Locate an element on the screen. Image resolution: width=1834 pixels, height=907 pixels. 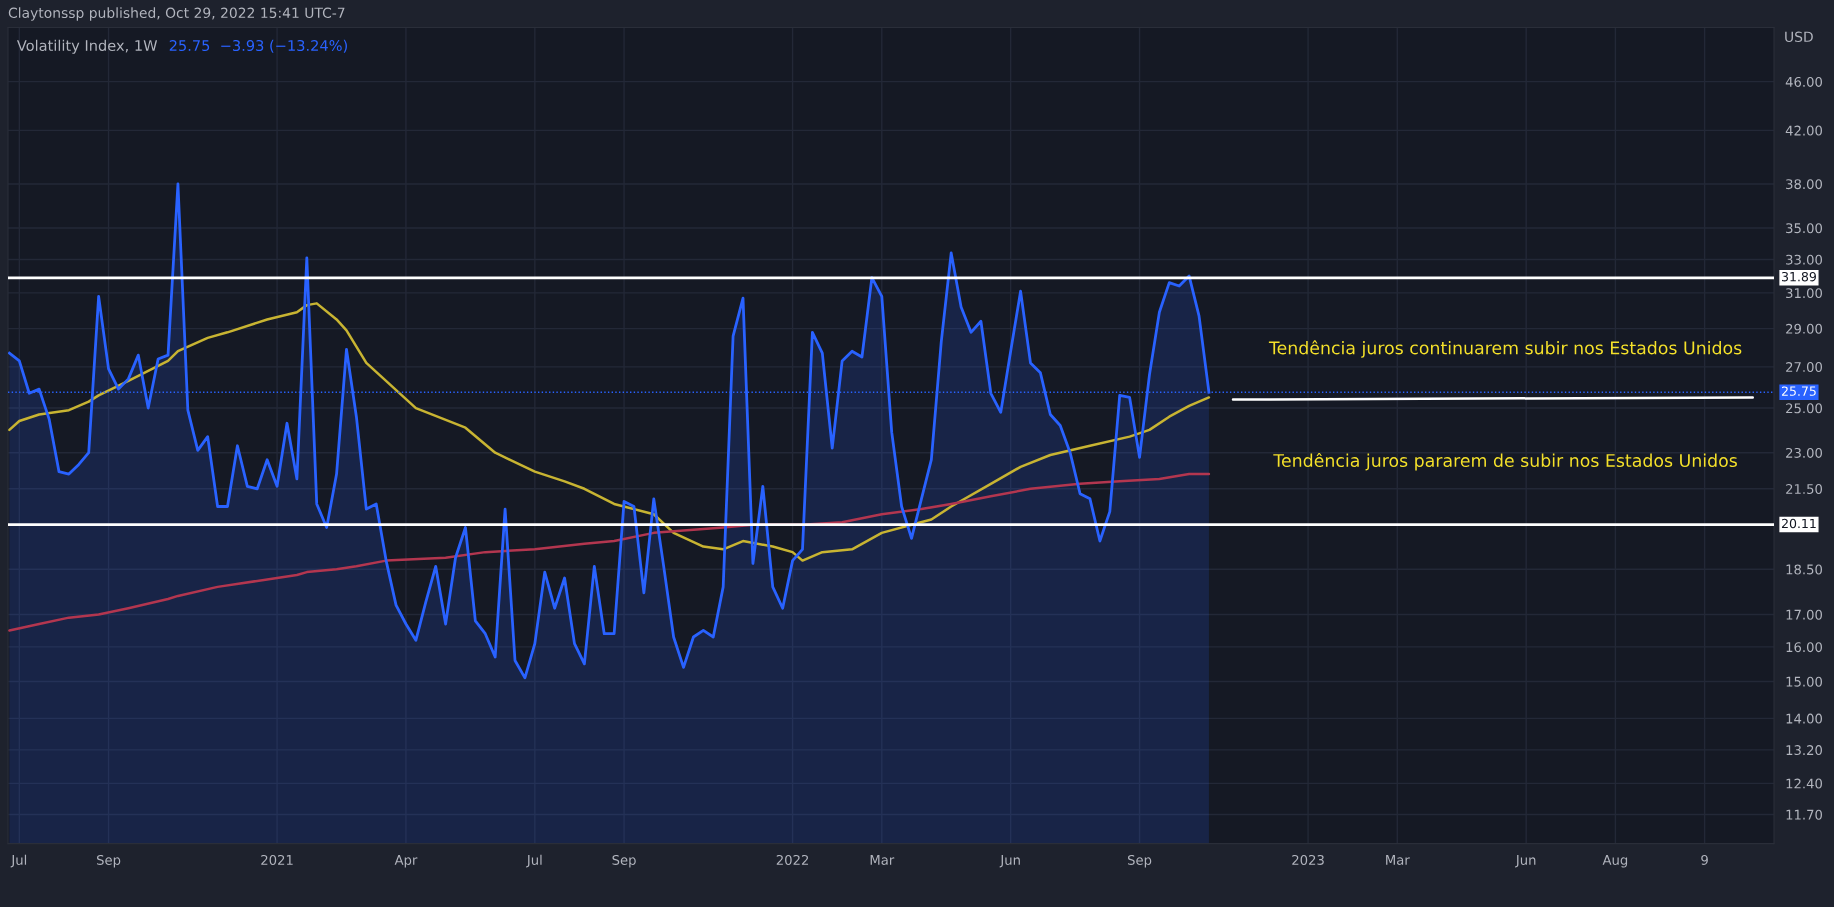
x-tick-label: 2023 is located at coordinates (1308, 859).